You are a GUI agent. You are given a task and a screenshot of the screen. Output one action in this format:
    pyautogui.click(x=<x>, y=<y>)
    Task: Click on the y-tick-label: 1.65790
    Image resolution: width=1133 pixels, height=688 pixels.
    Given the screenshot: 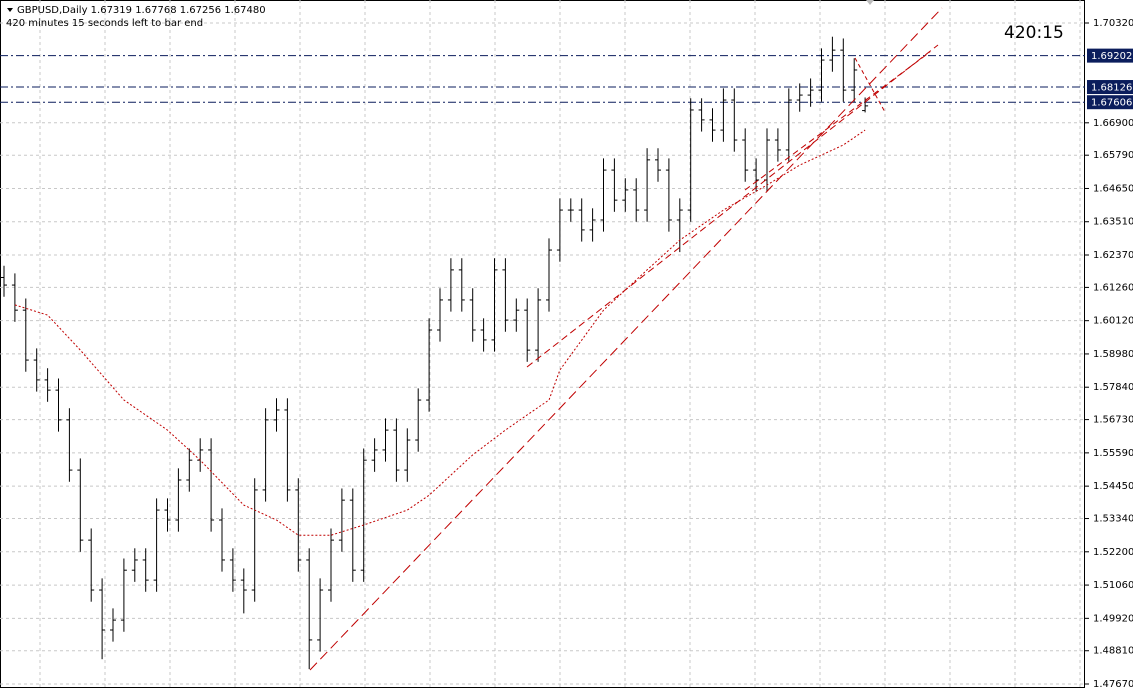 What is the action you would take?
    pyautogui.click(x=1113, y=155)
    